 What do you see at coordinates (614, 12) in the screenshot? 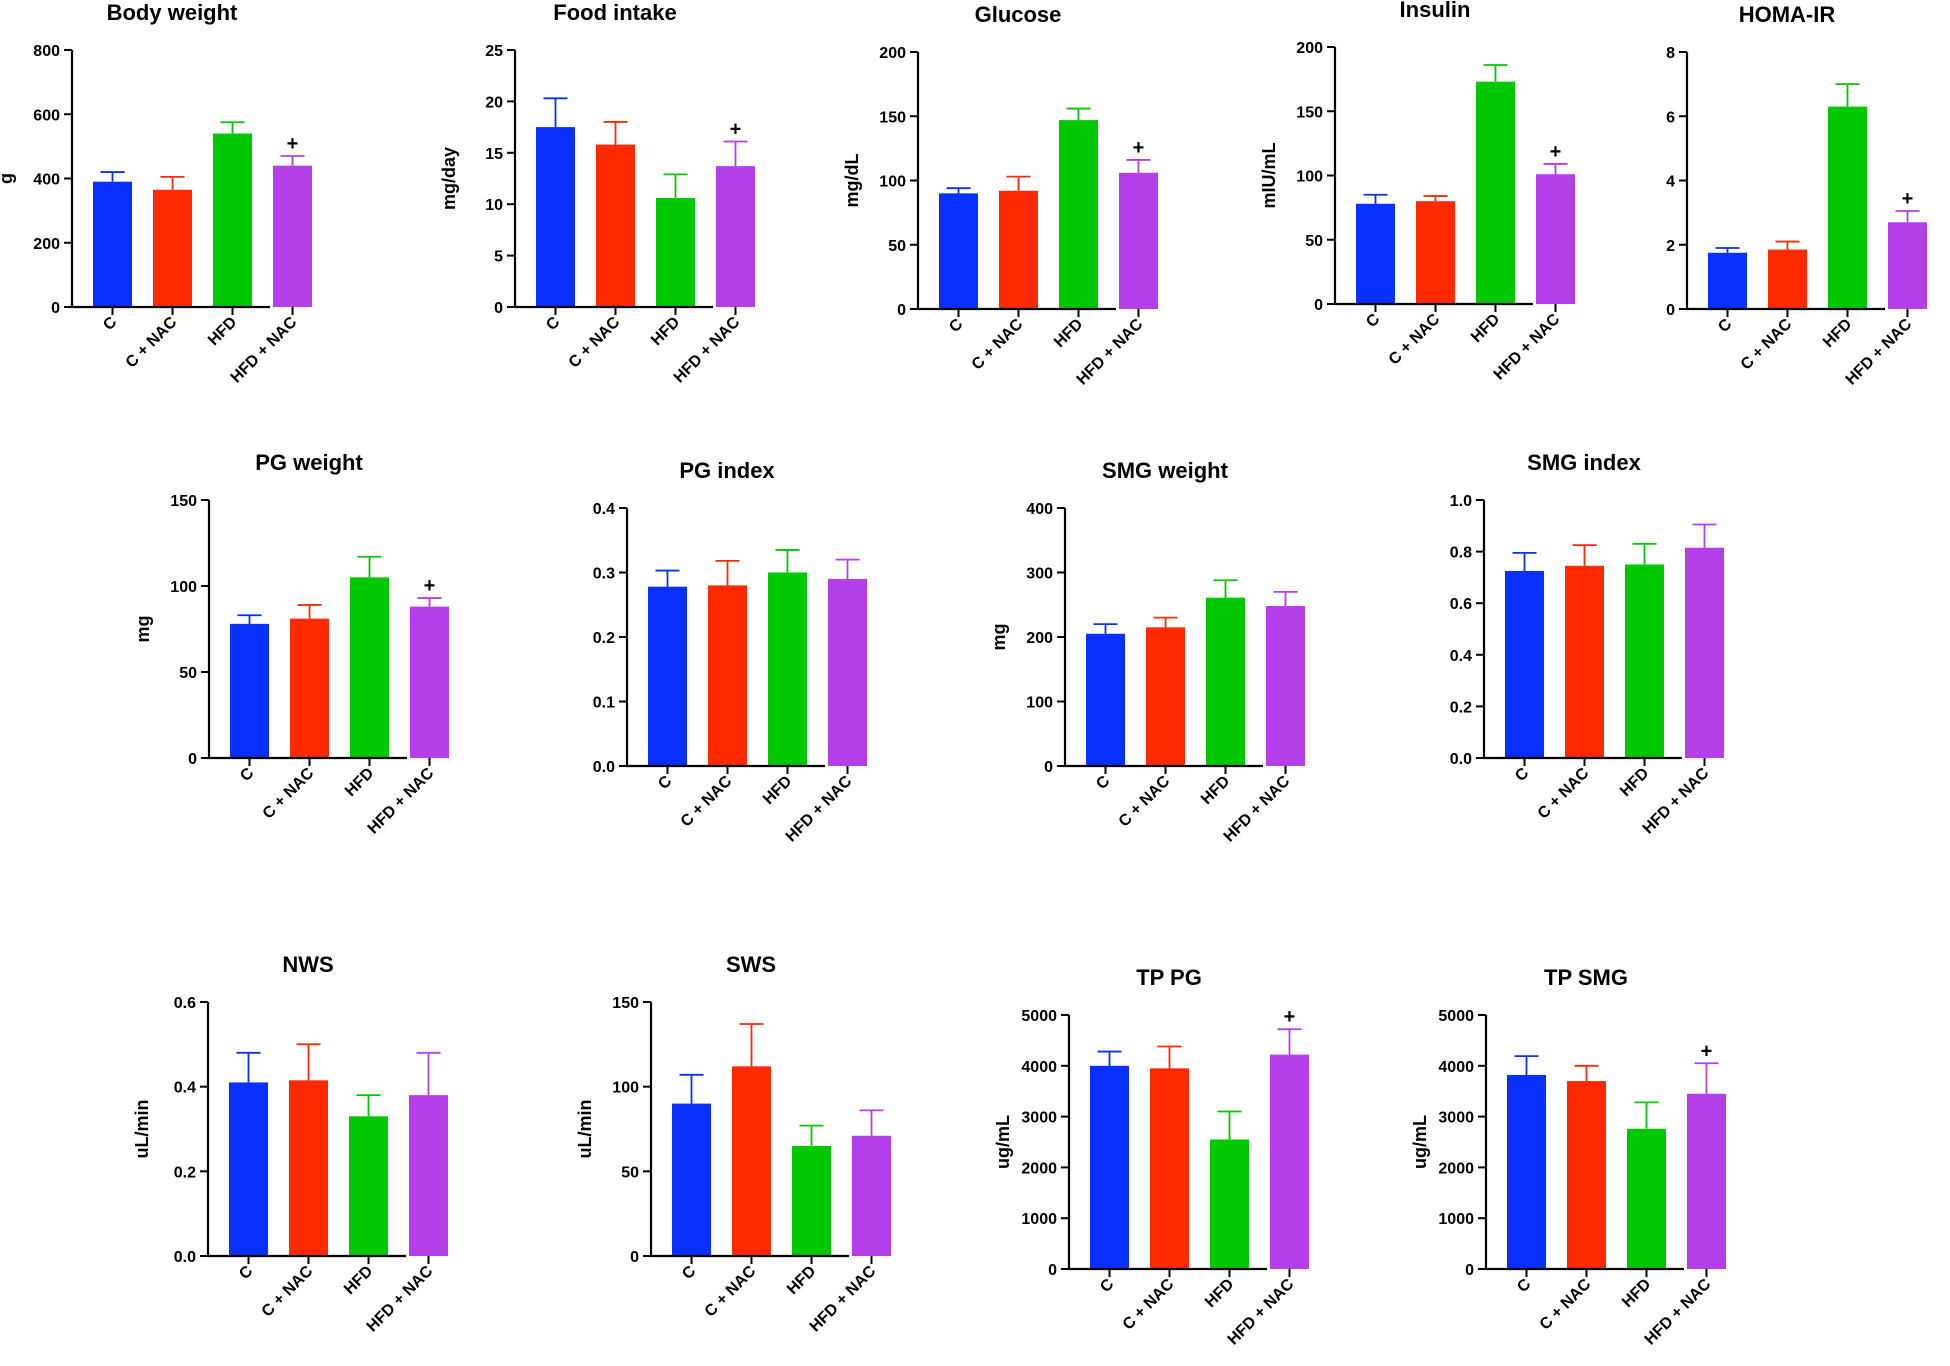
I see `food-intake-title: Food intake` at bounding box center [614, 12].